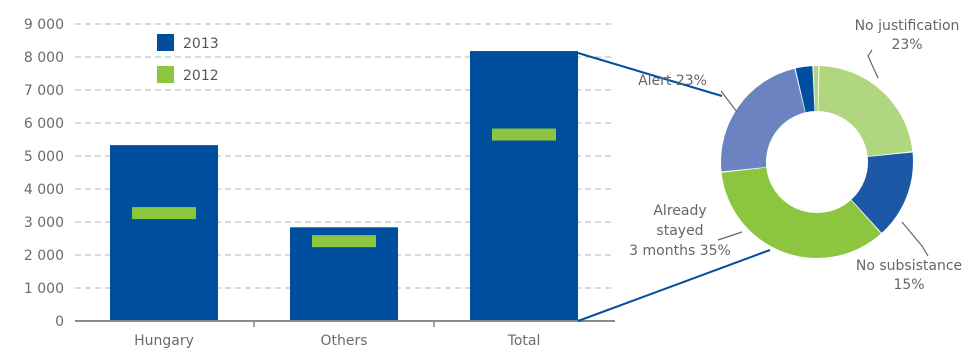 This screenshot has height=350, width=975. Describe the element at coordinates (201, 44) in the screenshot. I see `legend-label-2013: 2013` at that location.